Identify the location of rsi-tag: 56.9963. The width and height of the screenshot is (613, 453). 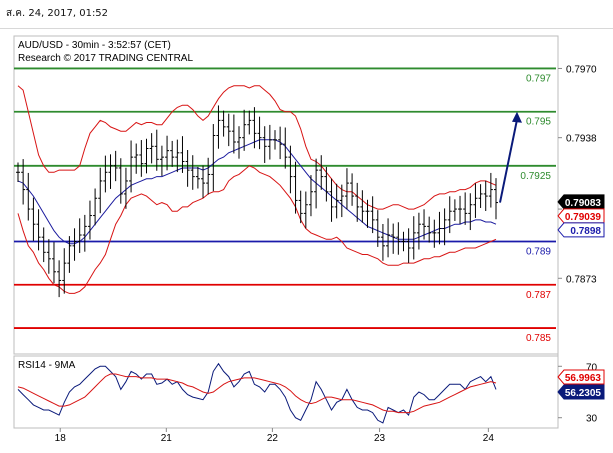
(581, 377).